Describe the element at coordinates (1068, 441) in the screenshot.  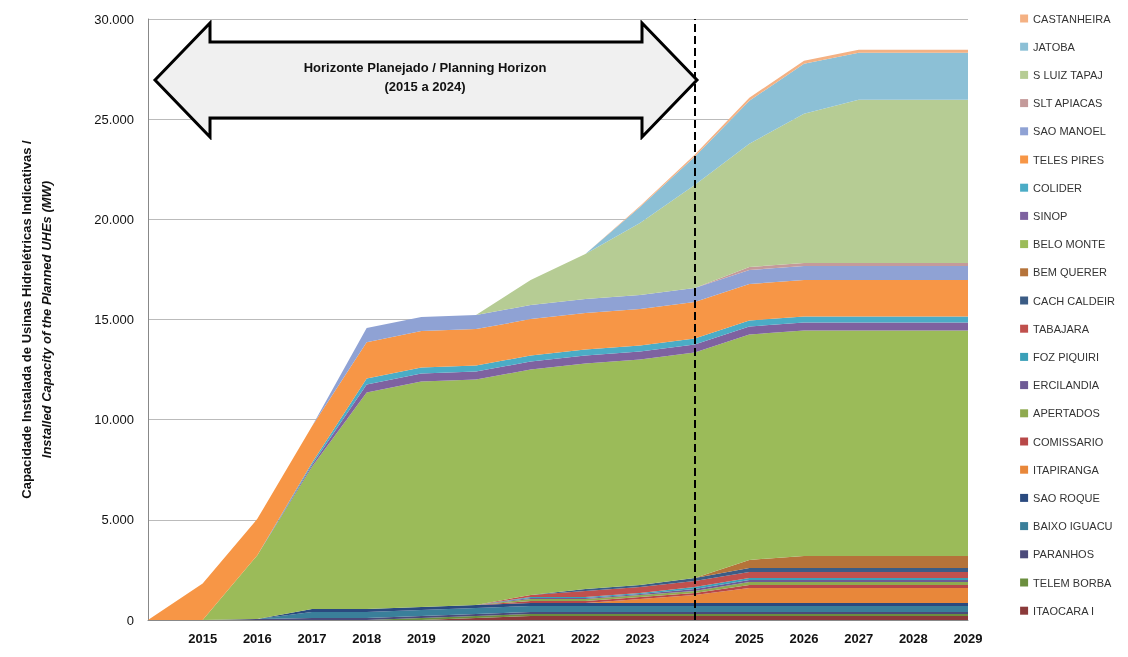
I see `legend-label: COMISSARIO` at that location.